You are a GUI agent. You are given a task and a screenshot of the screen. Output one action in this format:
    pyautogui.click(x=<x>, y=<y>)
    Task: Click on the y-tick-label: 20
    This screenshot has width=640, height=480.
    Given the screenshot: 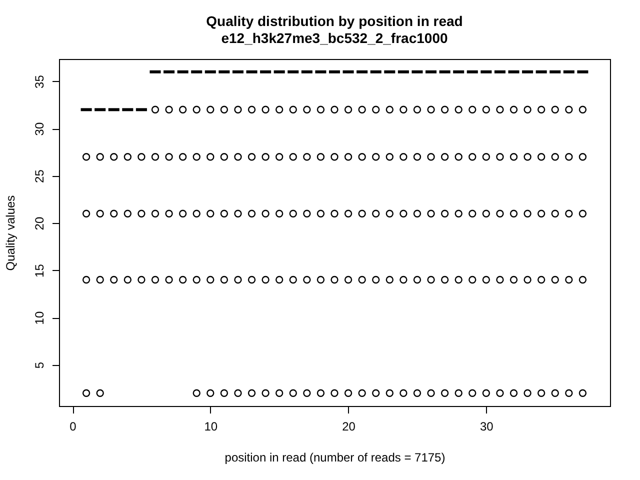 What is the action you would take?
    pyautogui.click(x=39, y=223)
    